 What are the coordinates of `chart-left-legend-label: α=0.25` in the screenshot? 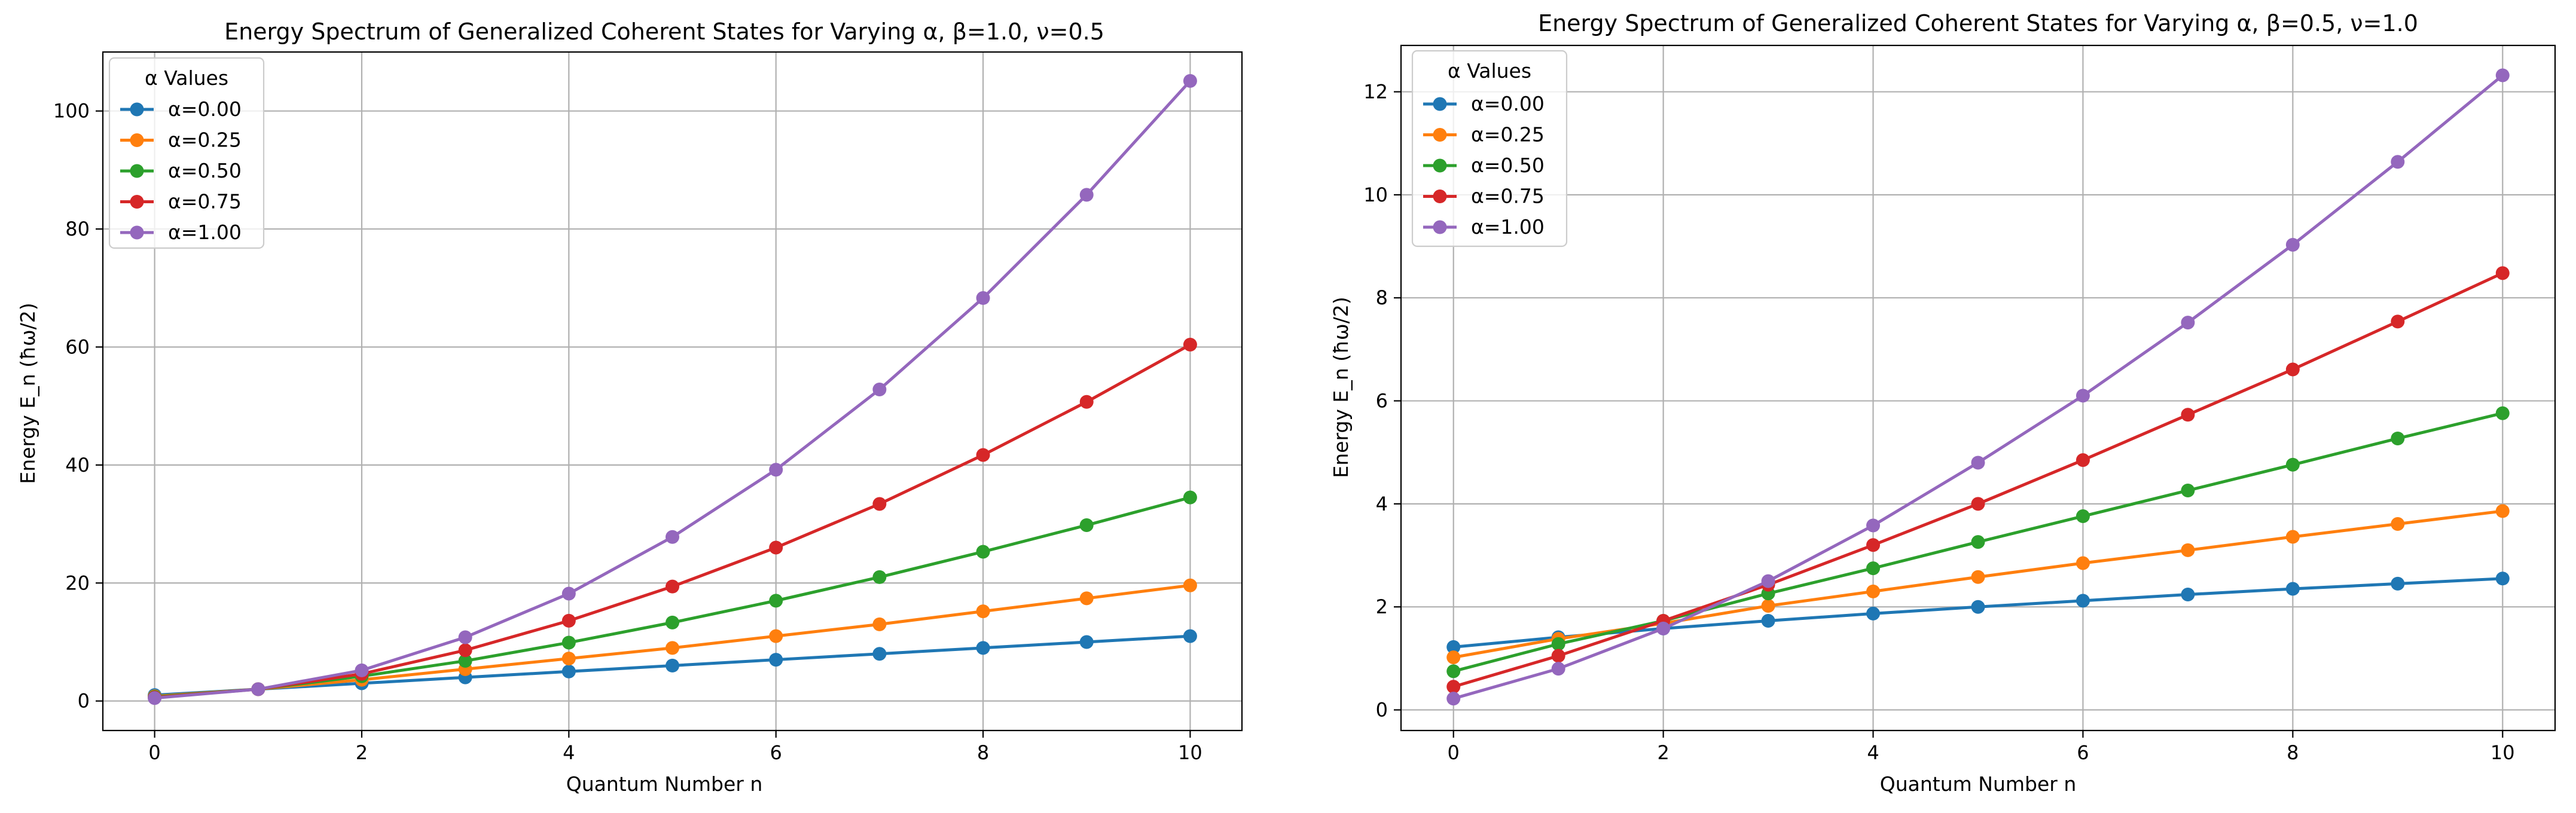 It's located at (205, 140).